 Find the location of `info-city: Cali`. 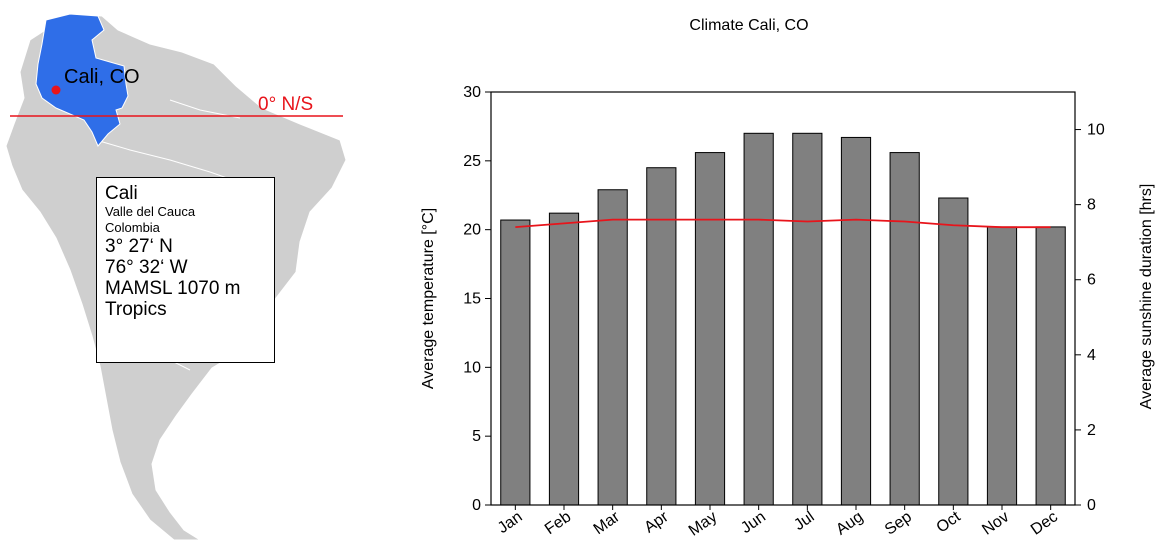

info-city: Cali is located at coordinates (121, 193).